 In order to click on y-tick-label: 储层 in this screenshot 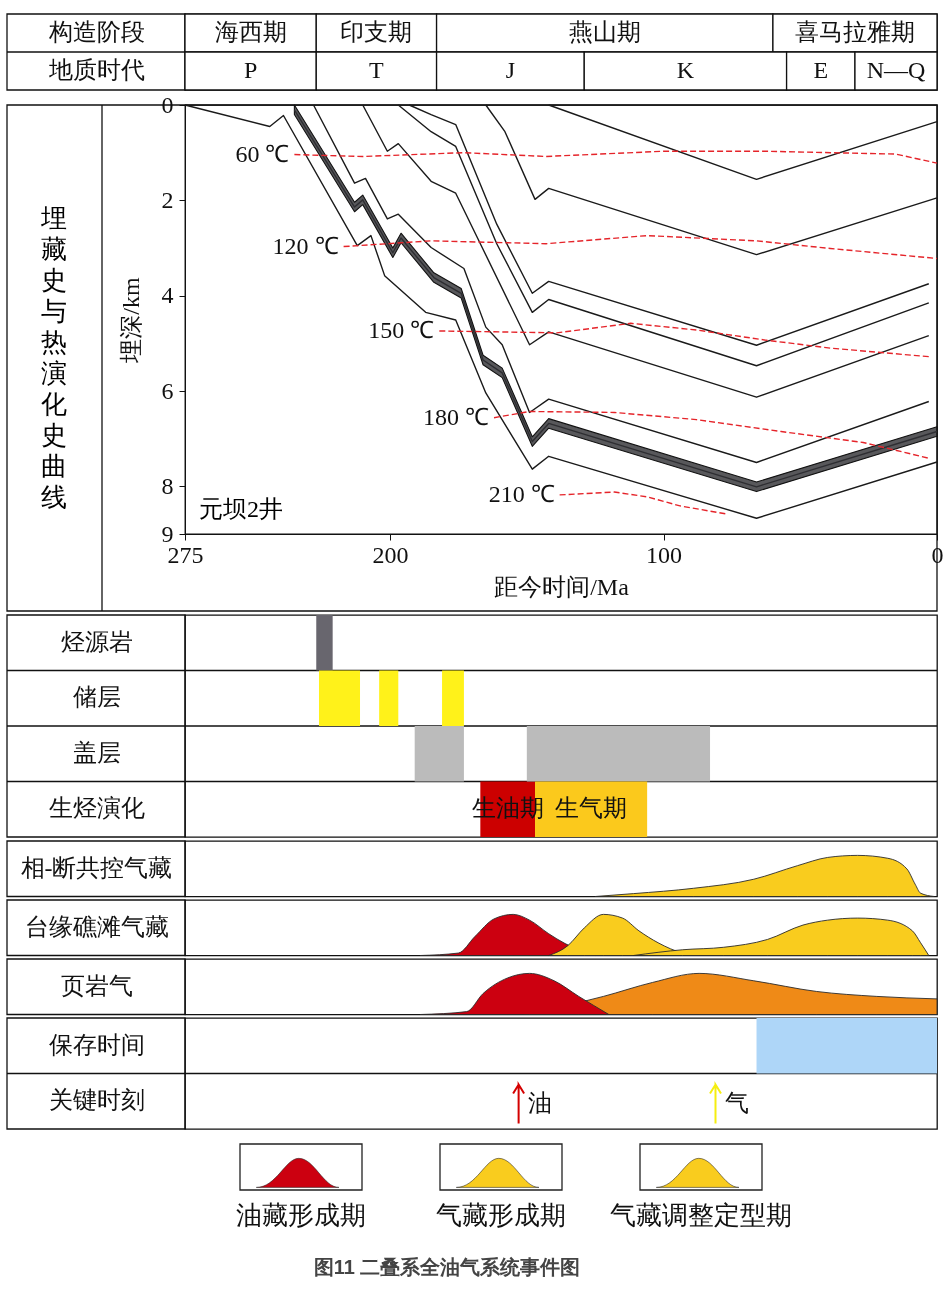, I will do `click(96, 697)`.